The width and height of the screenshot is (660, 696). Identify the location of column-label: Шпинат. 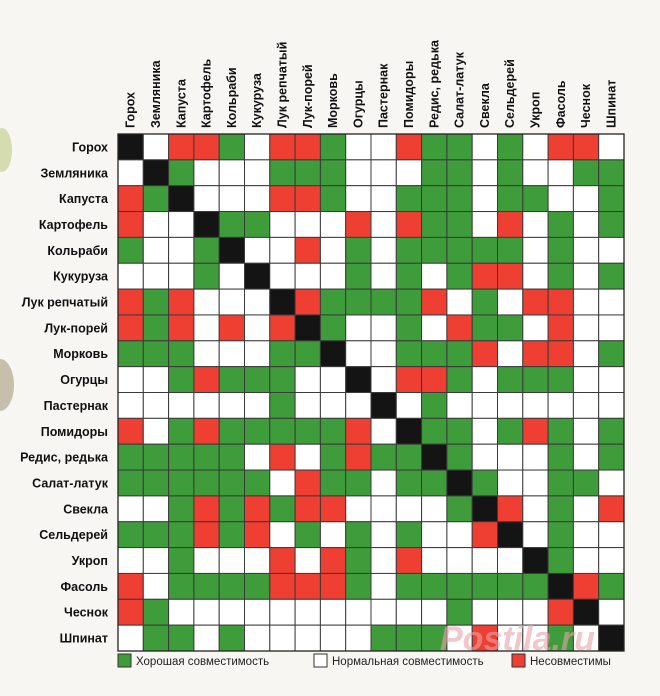
(611, 104).